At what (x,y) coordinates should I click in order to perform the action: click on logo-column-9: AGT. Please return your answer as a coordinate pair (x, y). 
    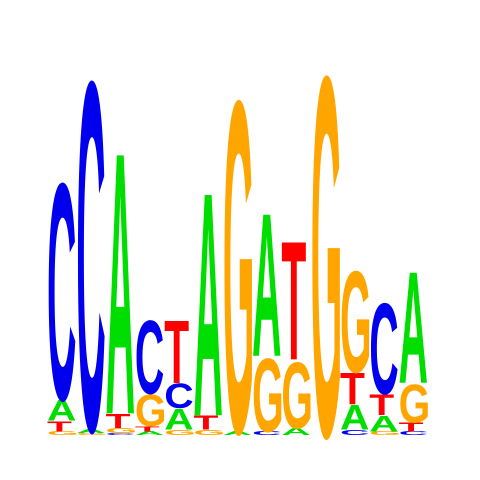
    Looking at the image, I should click on (297, 328).